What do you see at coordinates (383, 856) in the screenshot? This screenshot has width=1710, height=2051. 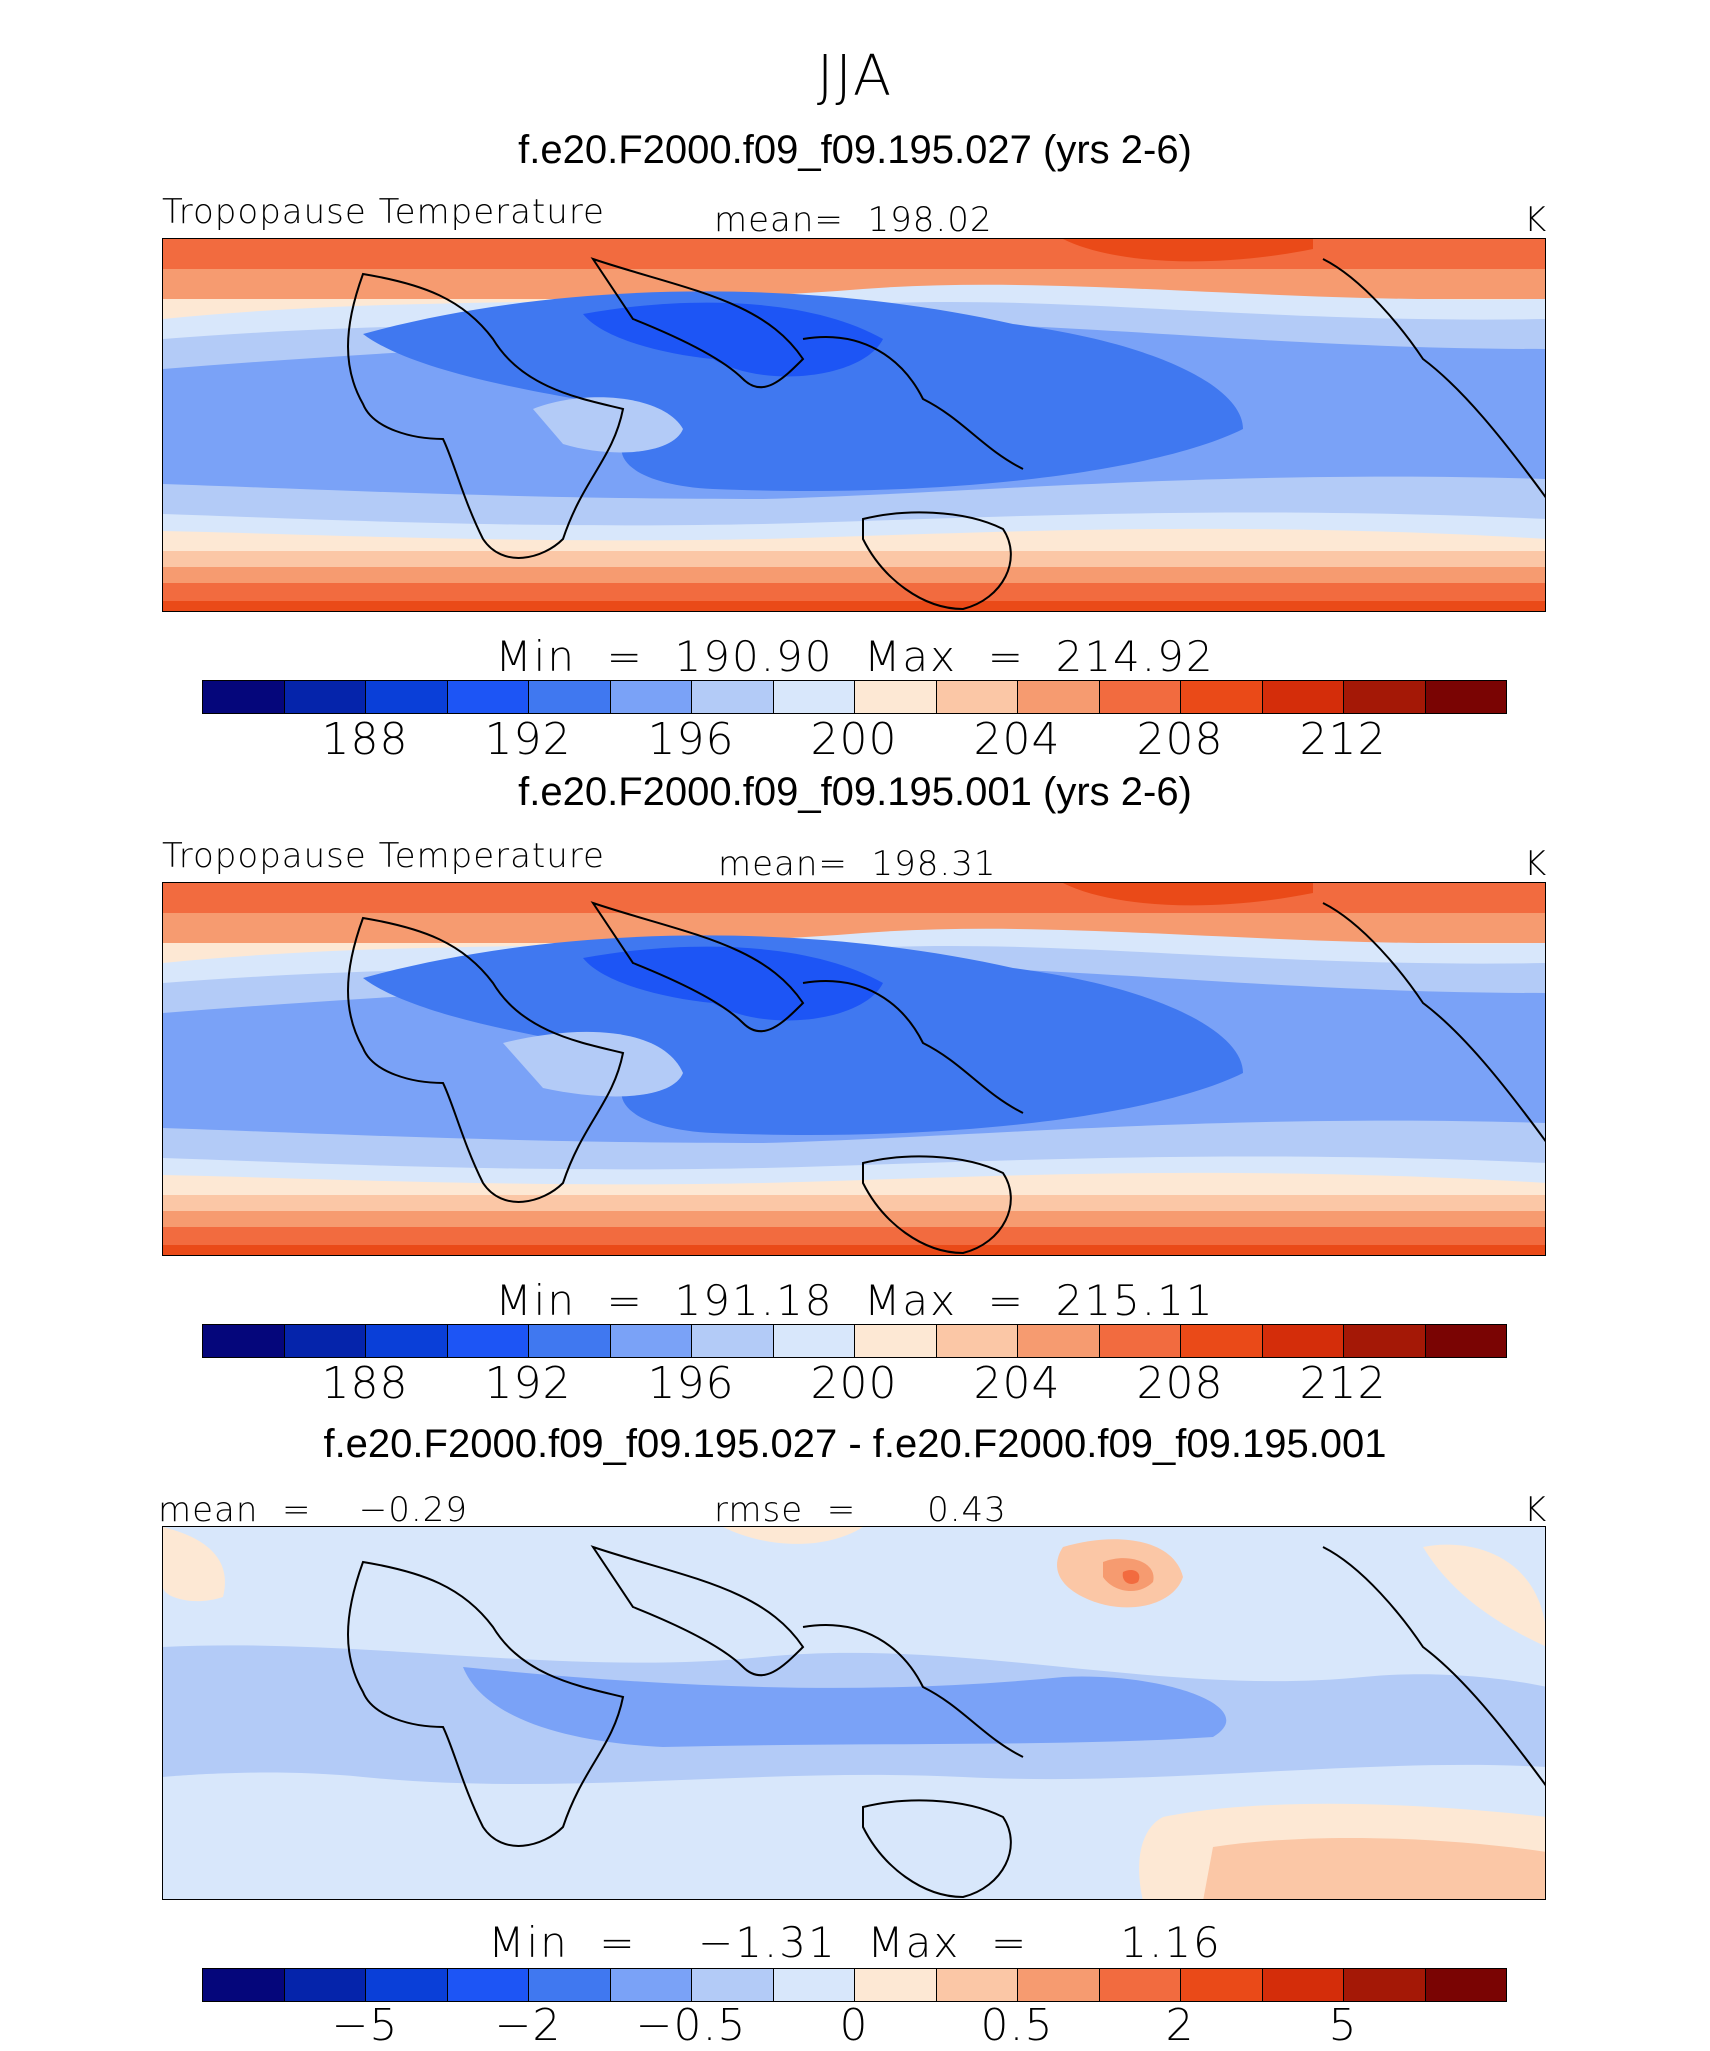 I see `panel-2-variable-label: Tropopause Temperature` at bounding box center [383, 856].